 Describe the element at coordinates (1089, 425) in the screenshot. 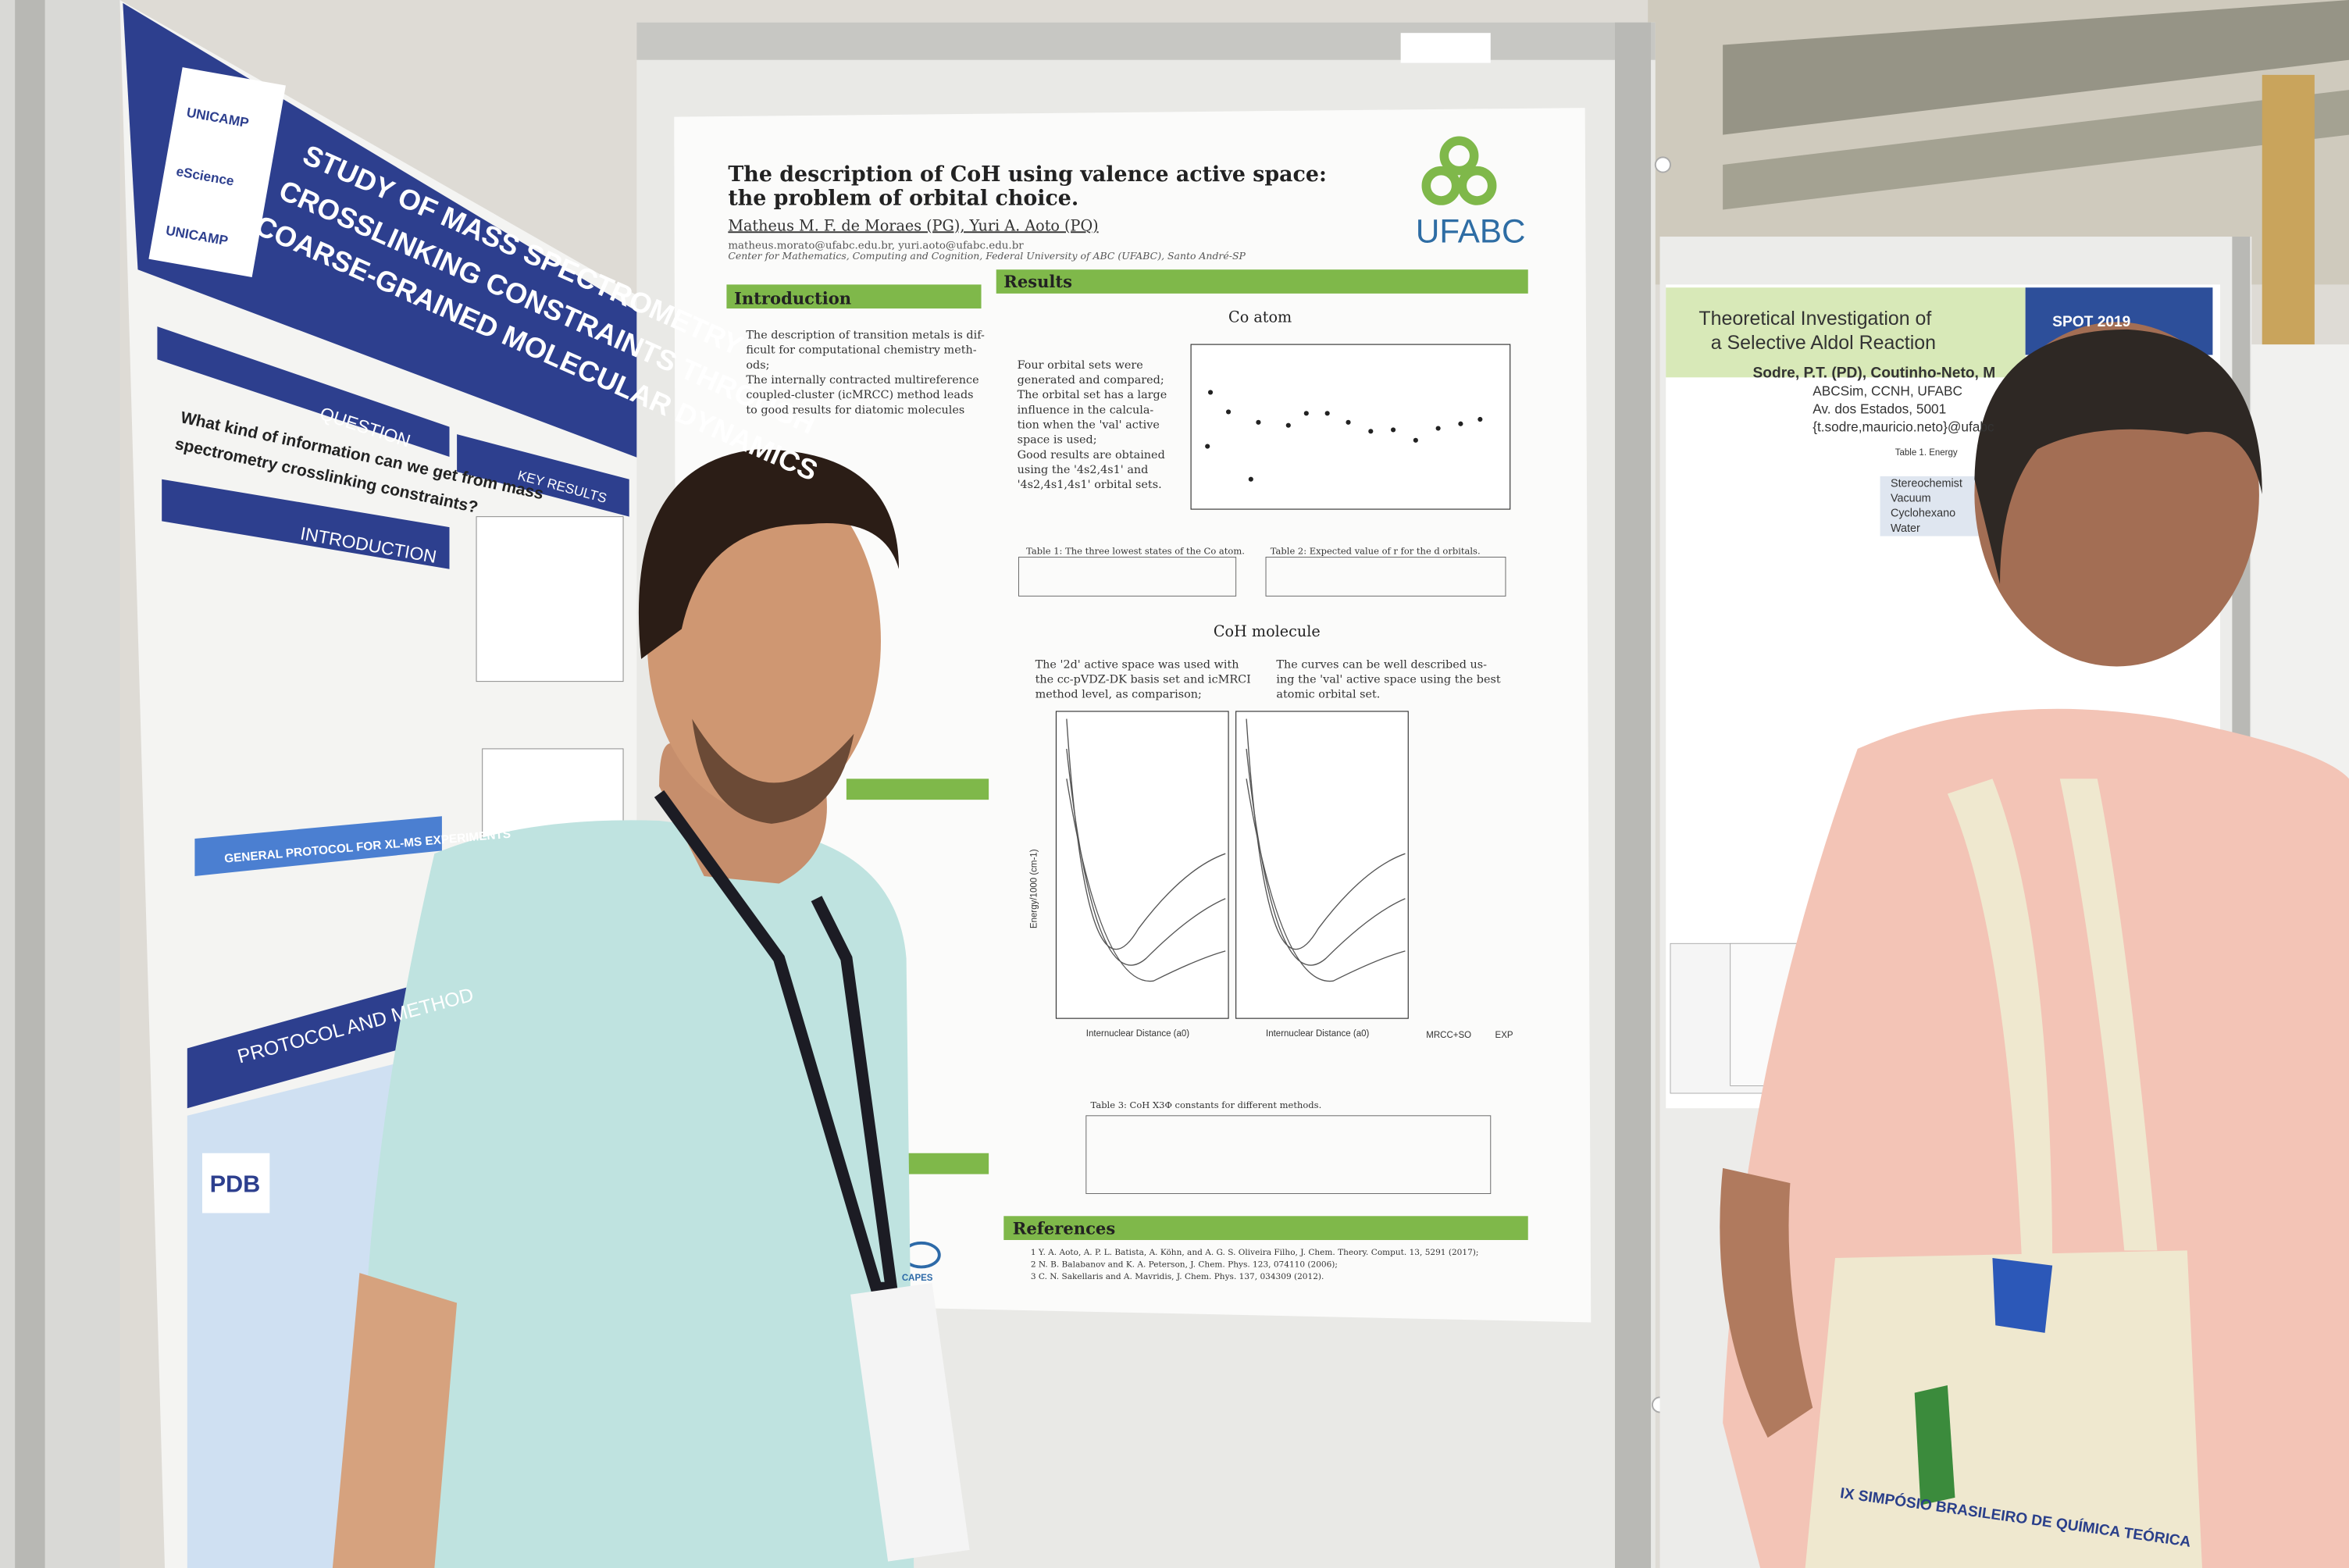

I see `co-atom-text: tion when the 'val' active` at that location.